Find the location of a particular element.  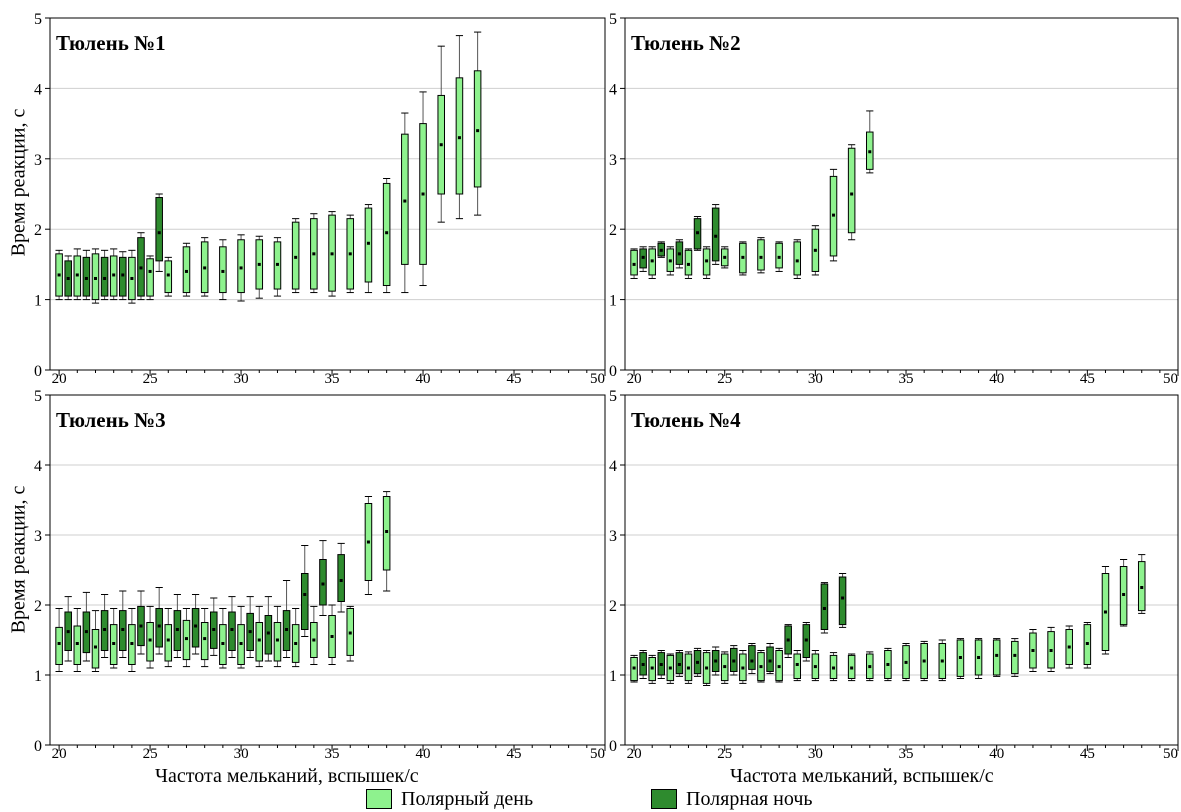

panel-title: Тюлень №2 is located at coordinates (686, 43).